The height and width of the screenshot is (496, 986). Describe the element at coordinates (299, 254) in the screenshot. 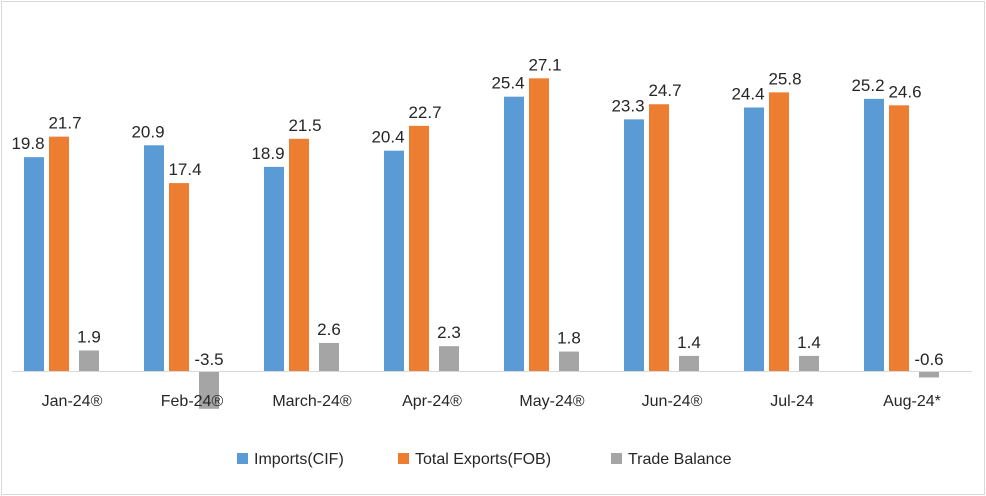

I see `bar-total-exports-fob--2` at that location.